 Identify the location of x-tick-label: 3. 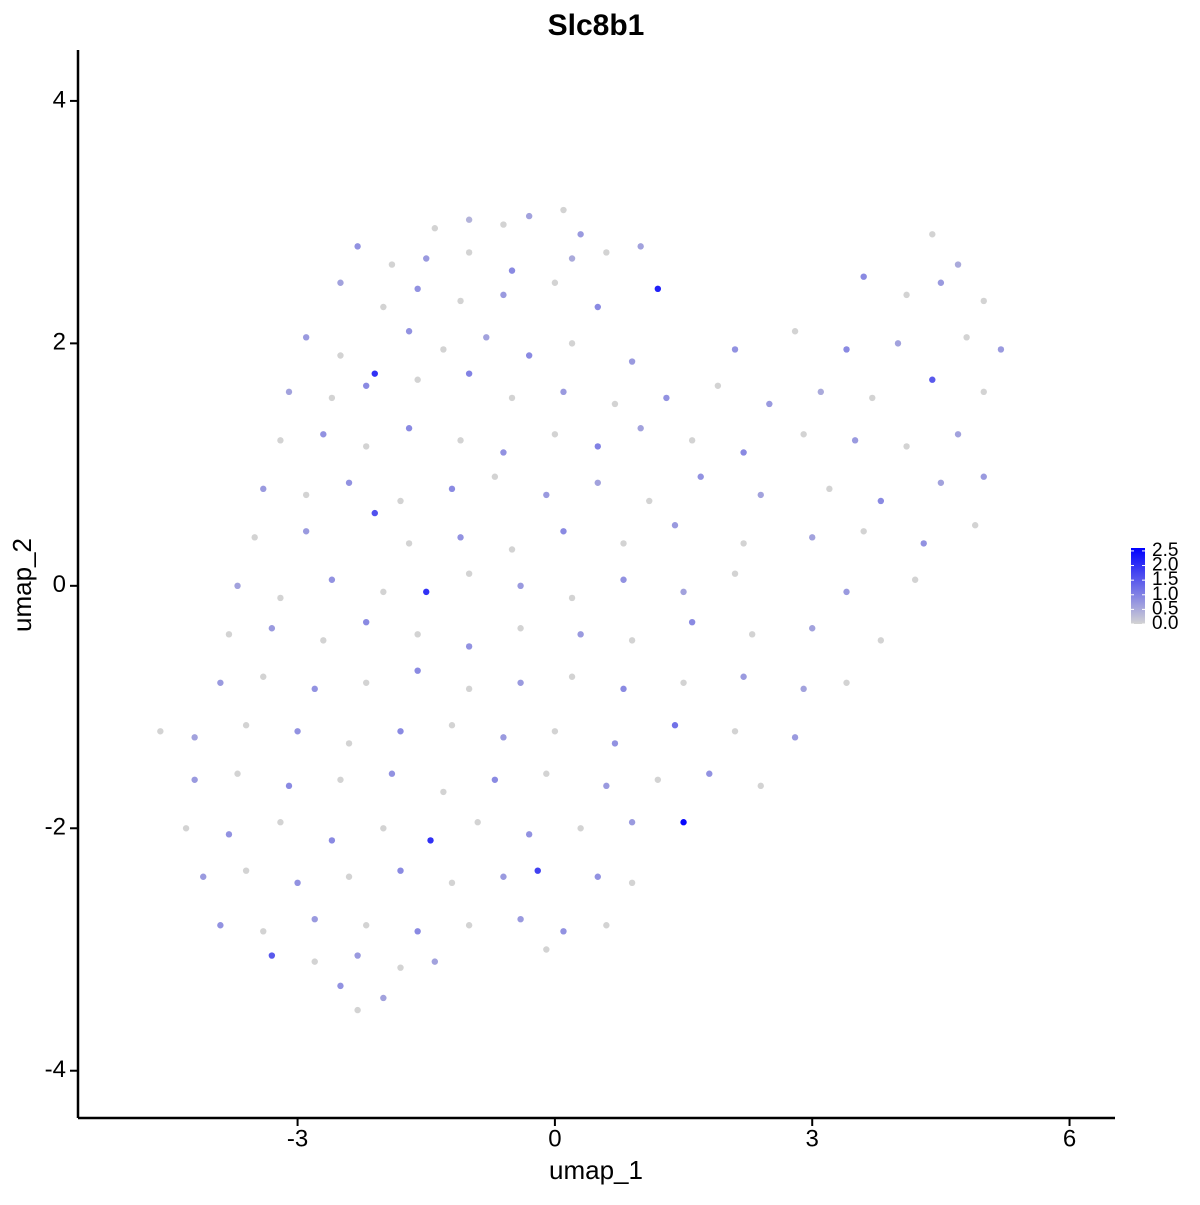
(812, 1138).